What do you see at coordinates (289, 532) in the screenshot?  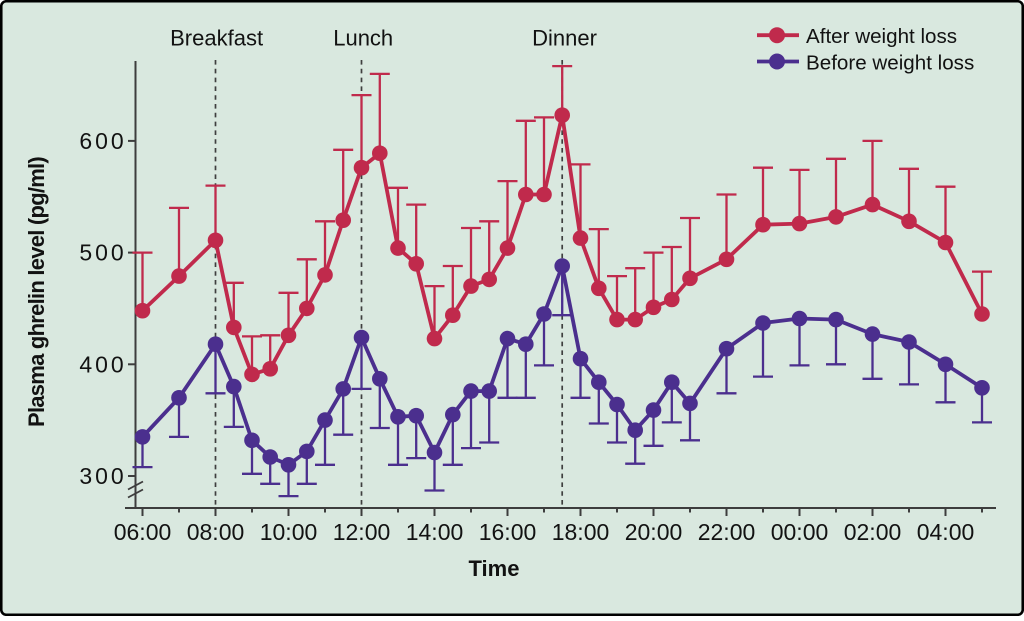 I see `svg-text: 10:00` at bounding box center [289, 532].